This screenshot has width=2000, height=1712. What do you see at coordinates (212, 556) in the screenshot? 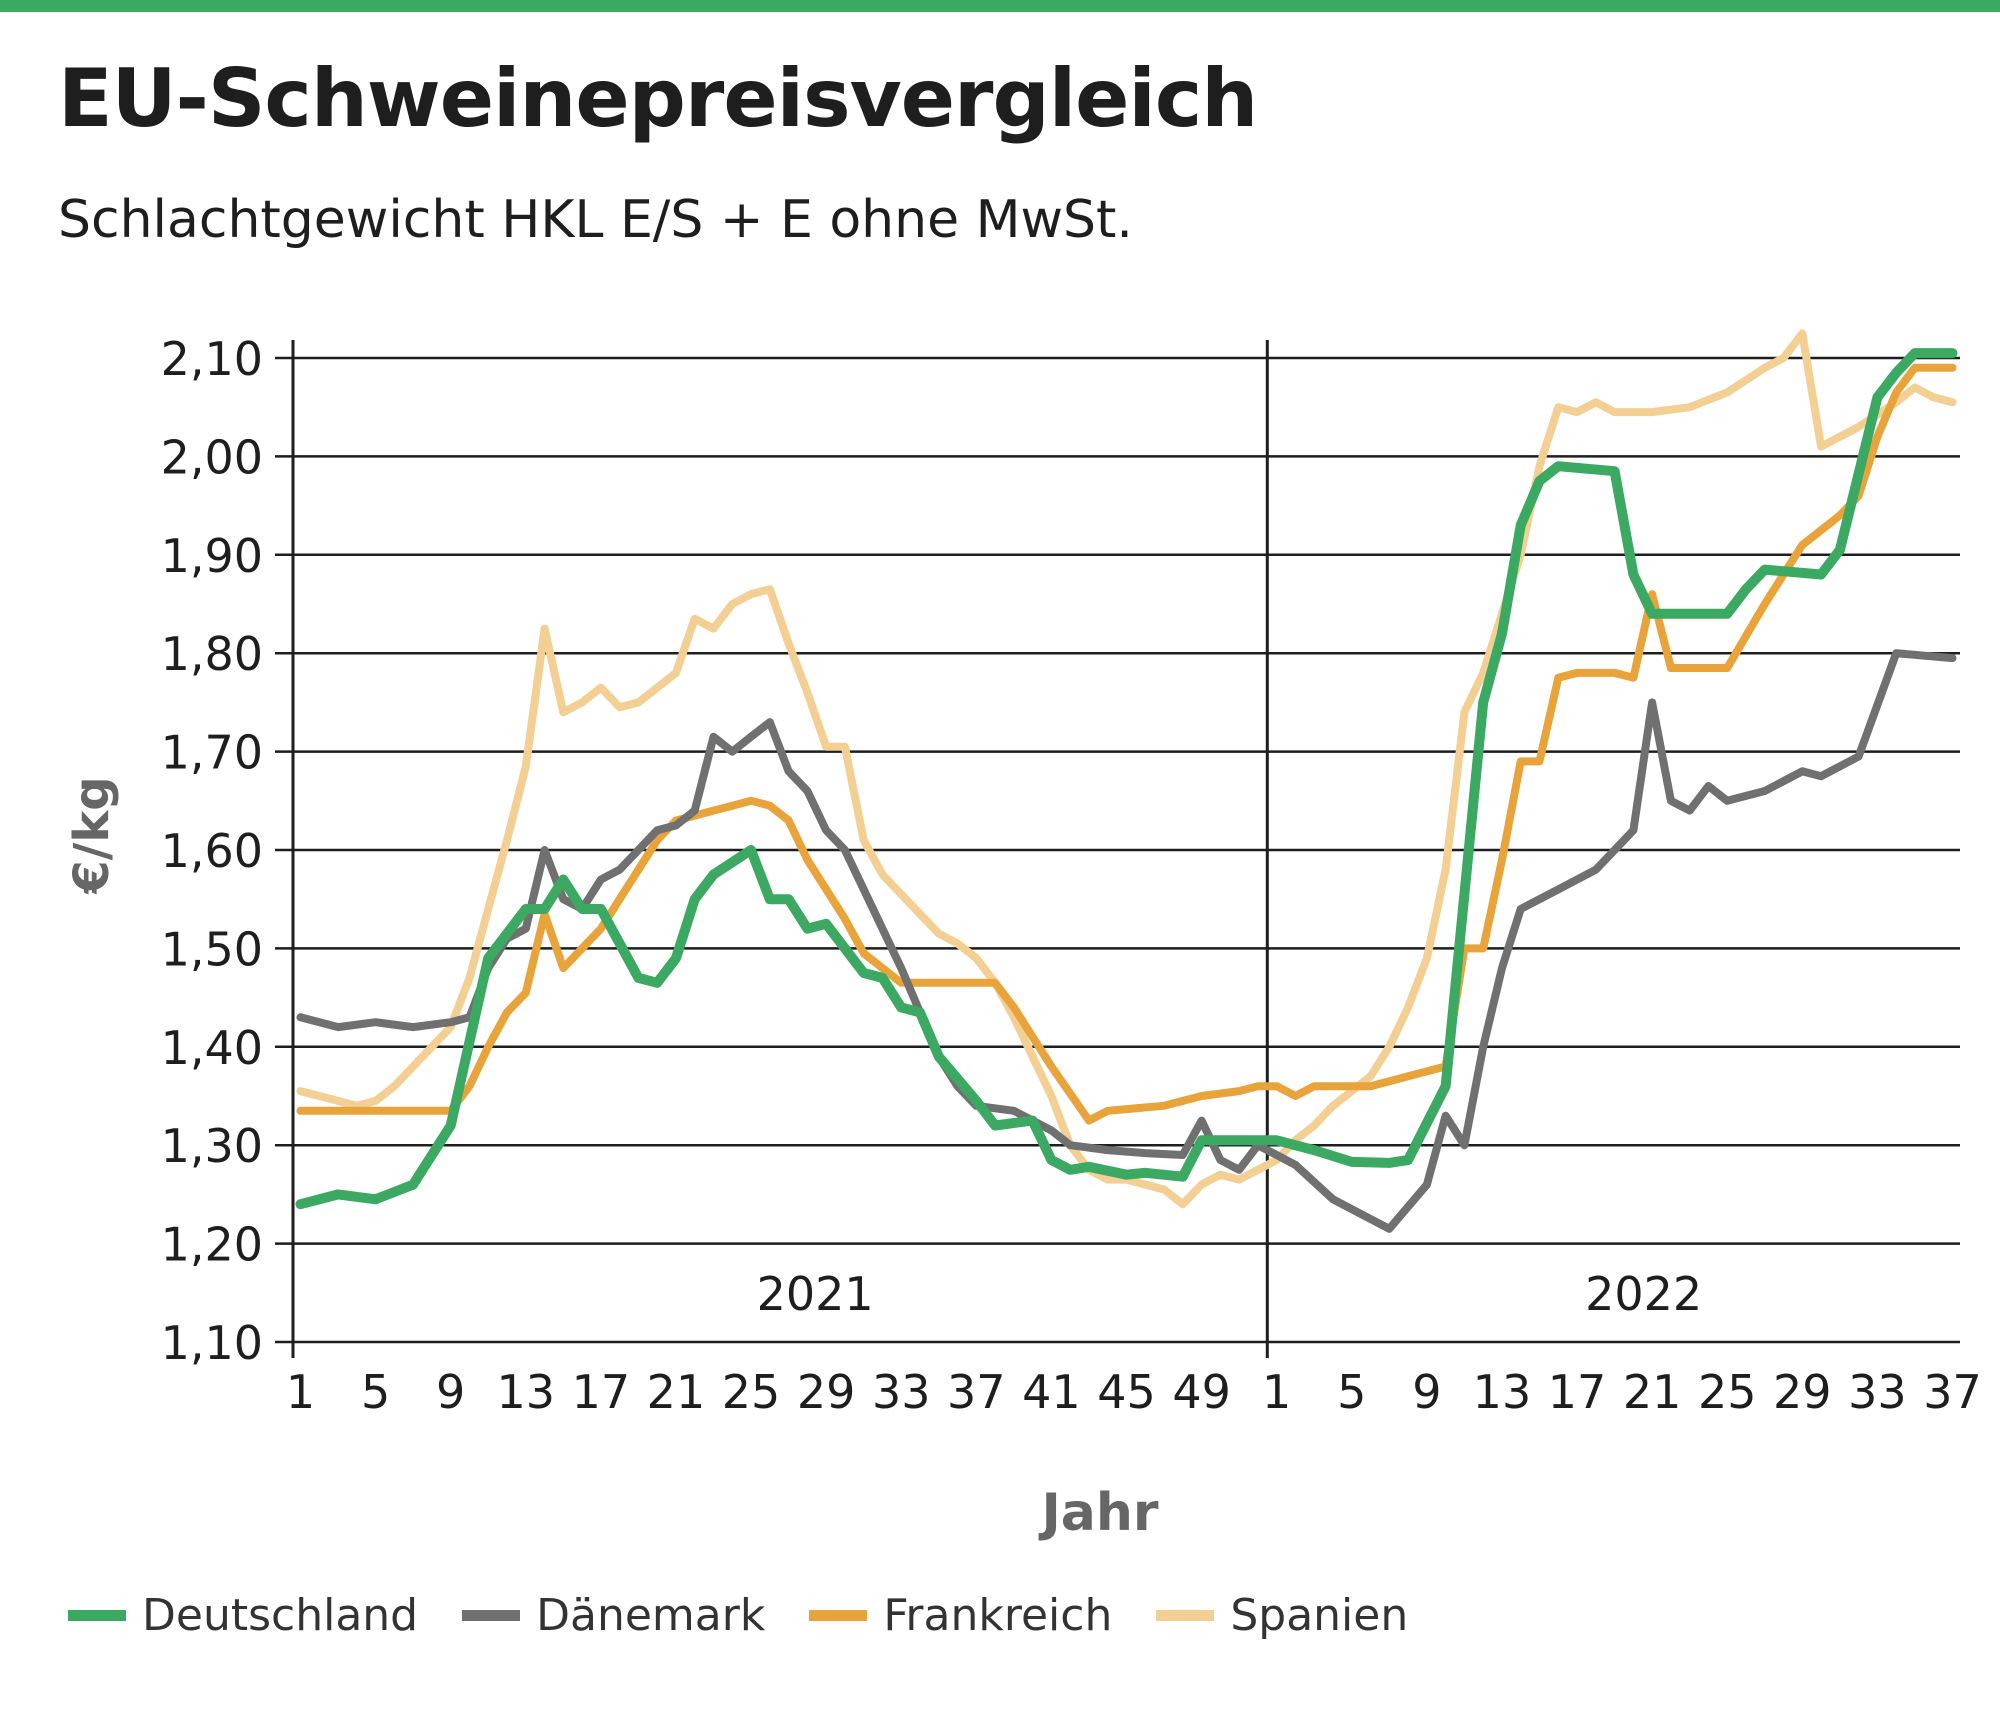
I see `y-tick-label: 1,90` at bounding box center [212, 556].